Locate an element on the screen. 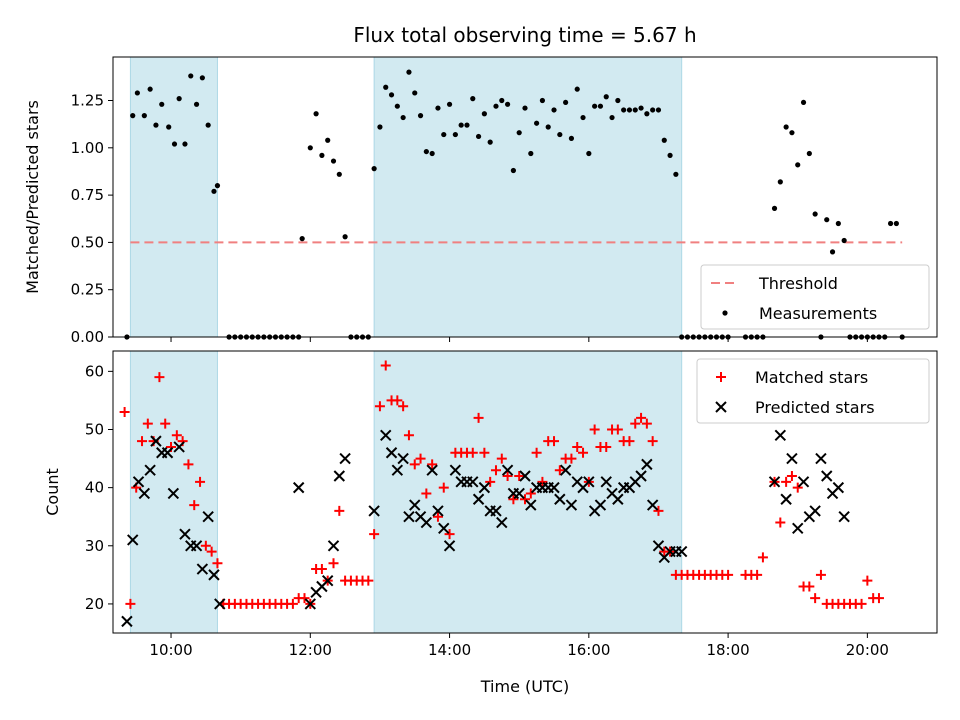 The image size is (960, 720). x-tick-label: 10:00 is located at coordinates (170, 650).